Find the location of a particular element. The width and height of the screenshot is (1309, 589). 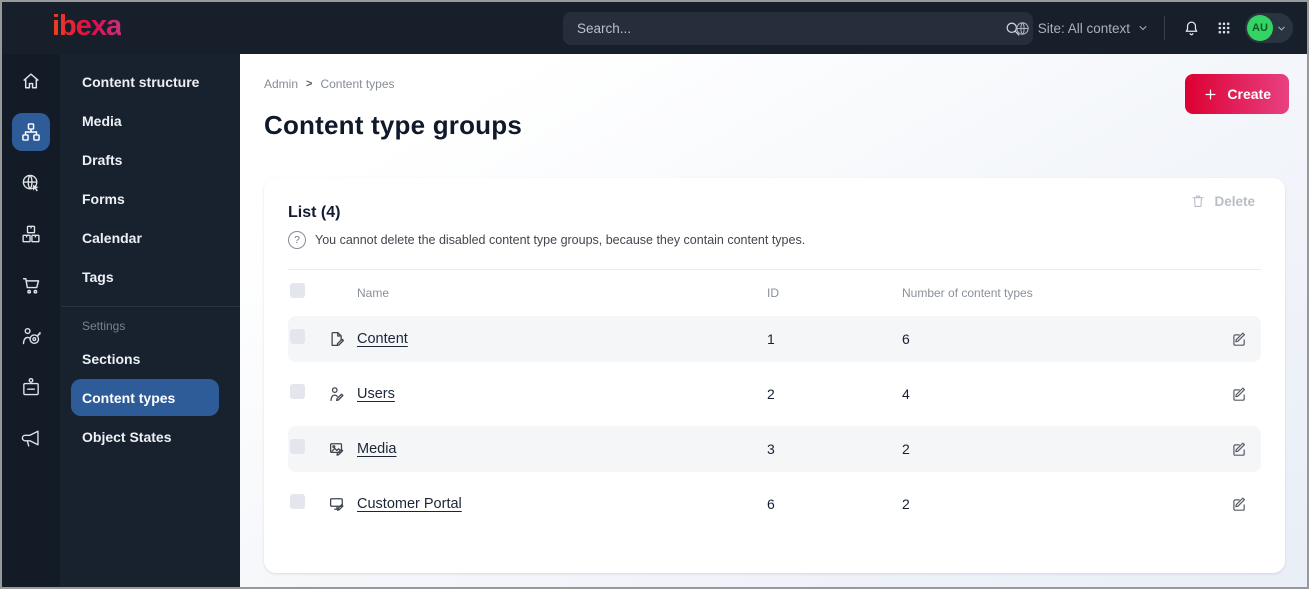

rail-item-campaign is located at coordinates (31, 438).